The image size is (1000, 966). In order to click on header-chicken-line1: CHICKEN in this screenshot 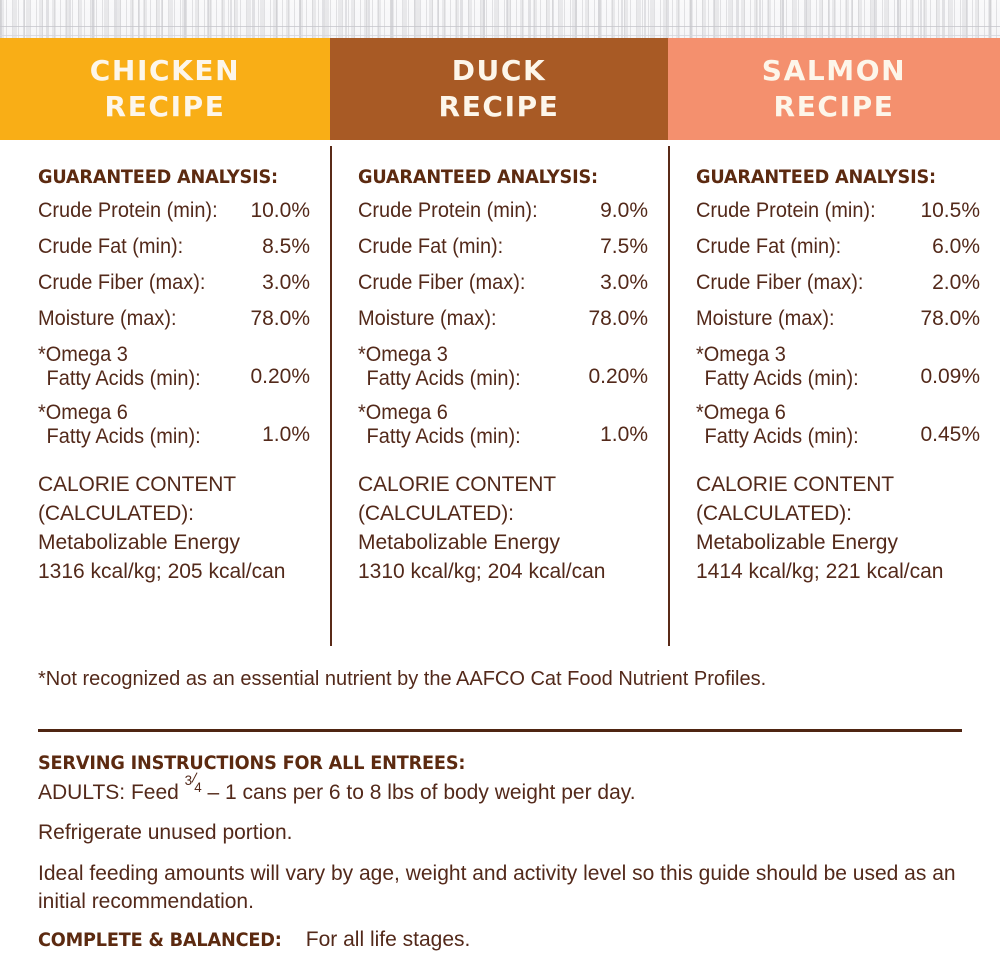, I will do `click(165, 71)`.